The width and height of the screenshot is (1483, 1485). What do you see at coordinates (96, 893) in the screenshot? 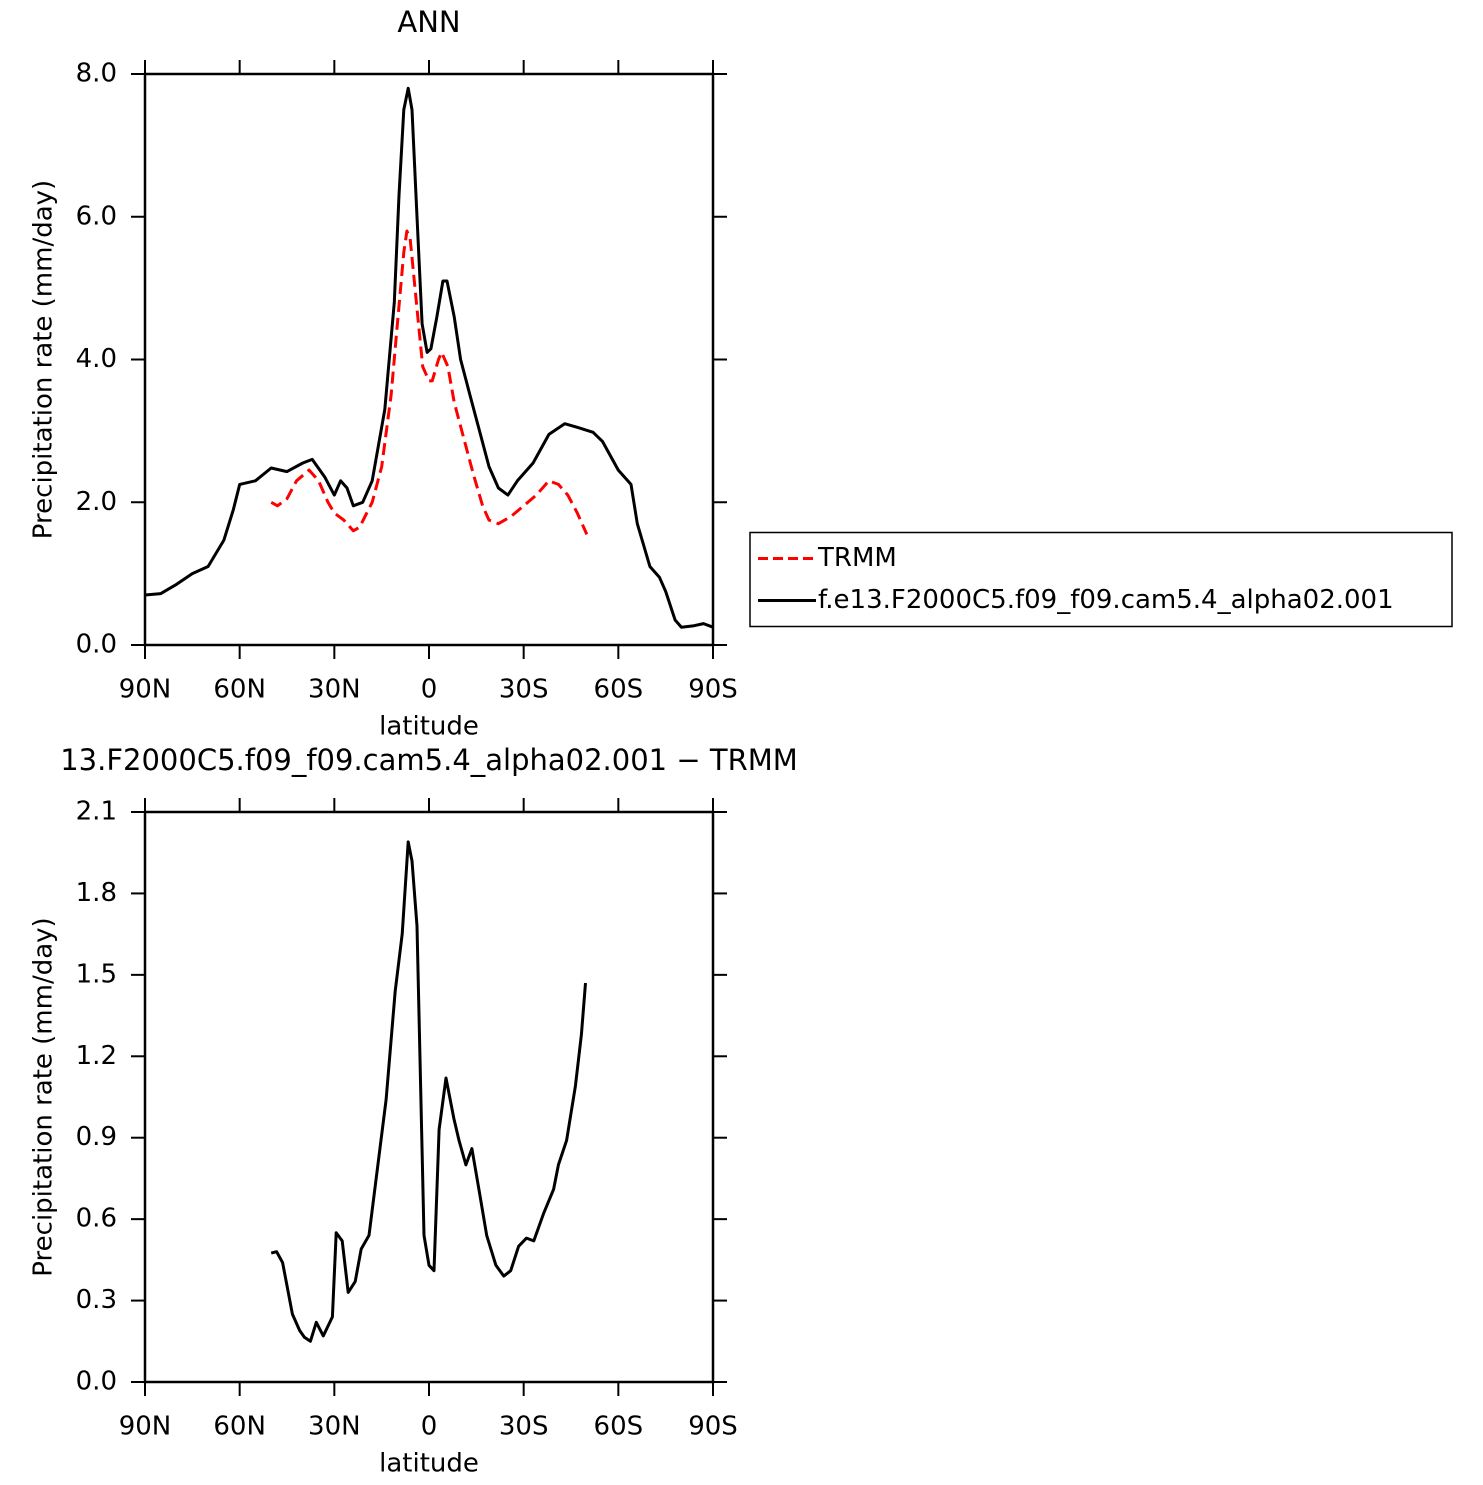
I see `y-tick-label: 1.8` at bounding box center [96, 893].